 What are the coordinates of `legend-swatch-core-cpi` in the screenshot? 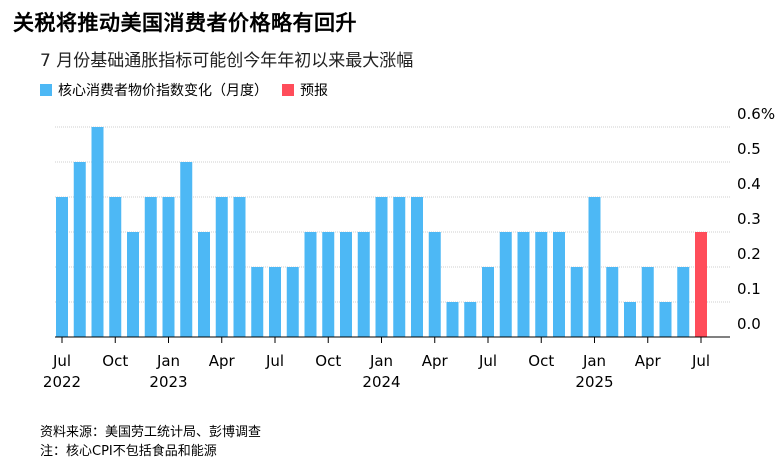 It's located at (46, 90).